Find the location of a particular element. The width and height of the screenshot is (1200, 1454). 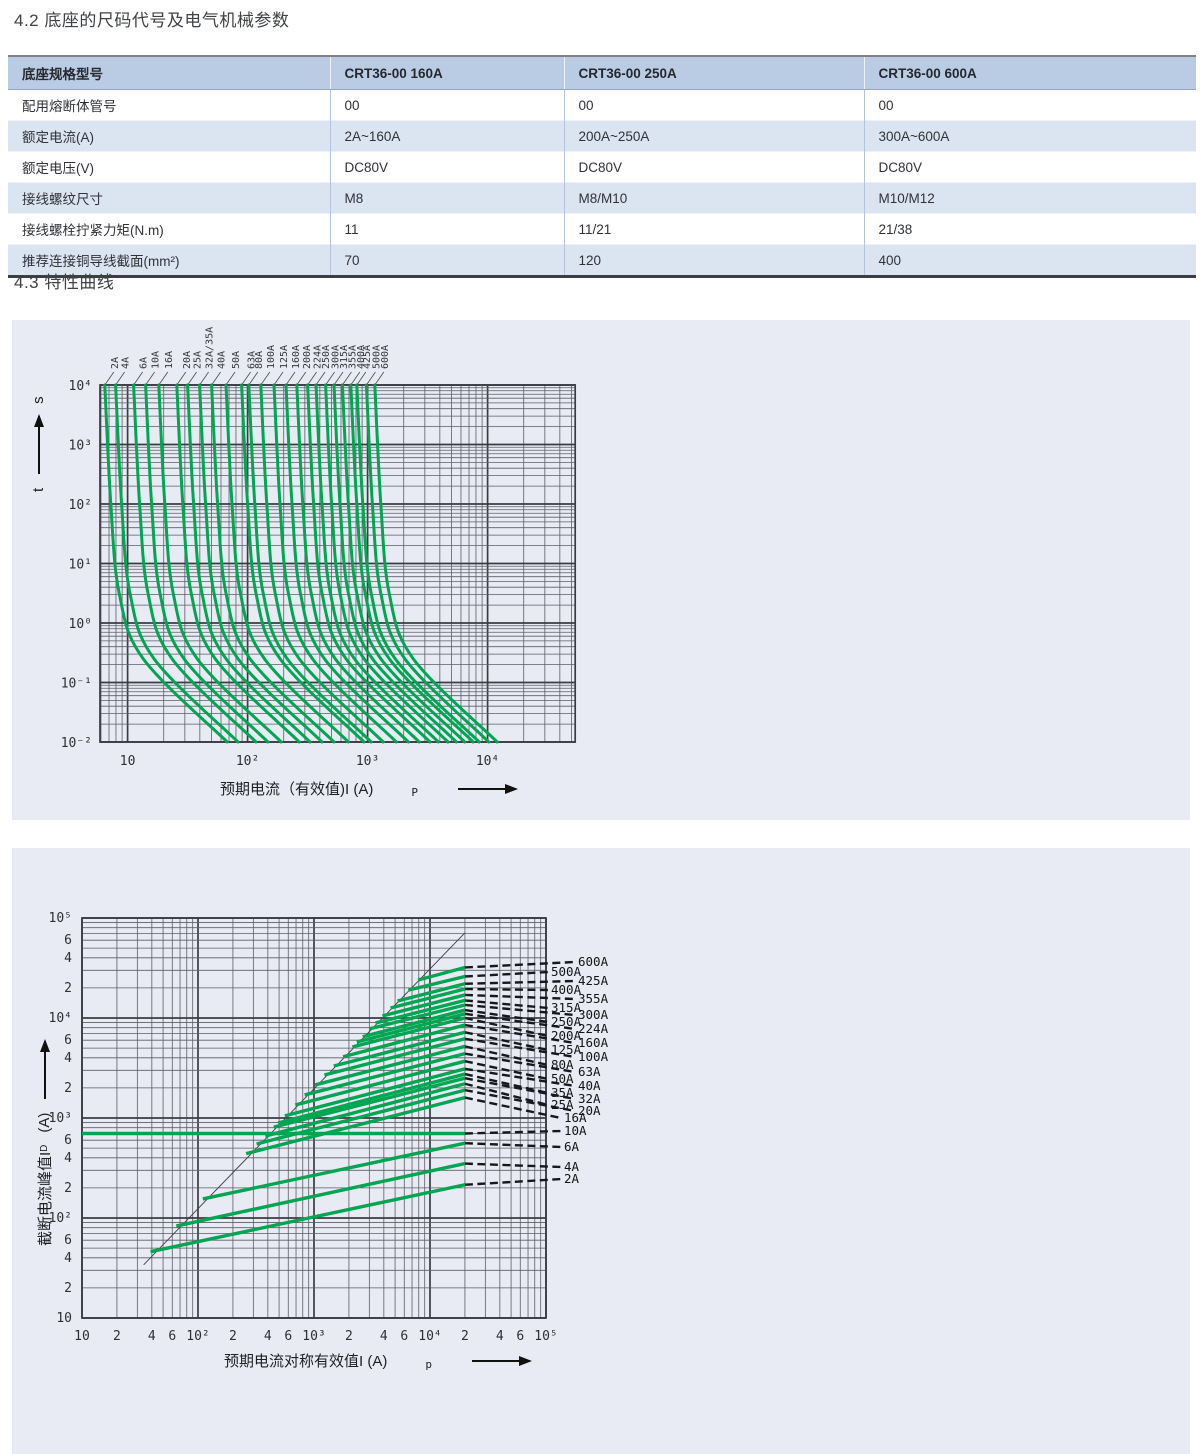

curve-600A is located at coordinates (441, 973).